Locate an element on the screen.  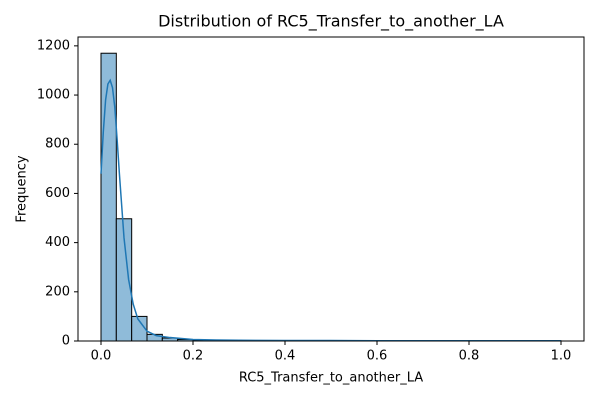
x-tick-label: 0.2 is located at coordinates (193, 356).